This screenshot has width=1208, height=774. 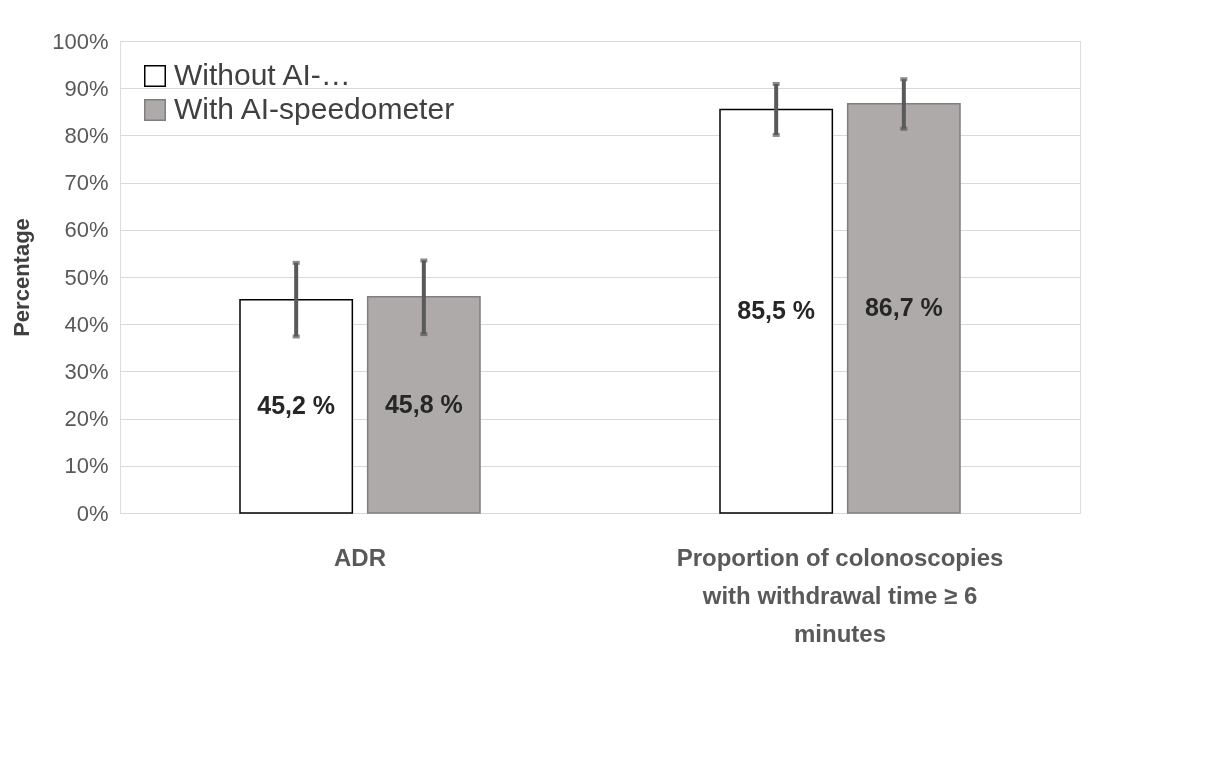 I want to click on data-label: 85,5 %, so click(x=776, y=310).